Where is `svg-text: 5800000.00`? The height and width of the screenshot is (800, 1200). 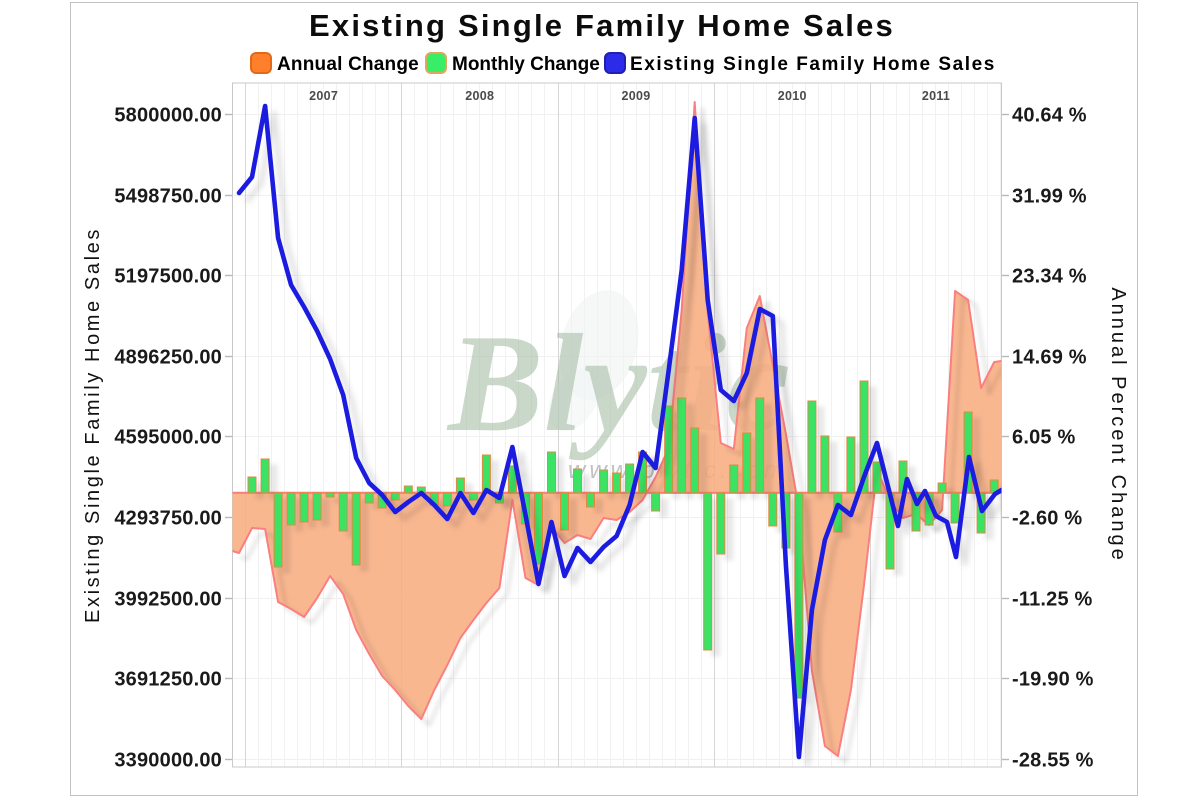
svg-text: 5800000.00 is located at coordinates (168, 116).